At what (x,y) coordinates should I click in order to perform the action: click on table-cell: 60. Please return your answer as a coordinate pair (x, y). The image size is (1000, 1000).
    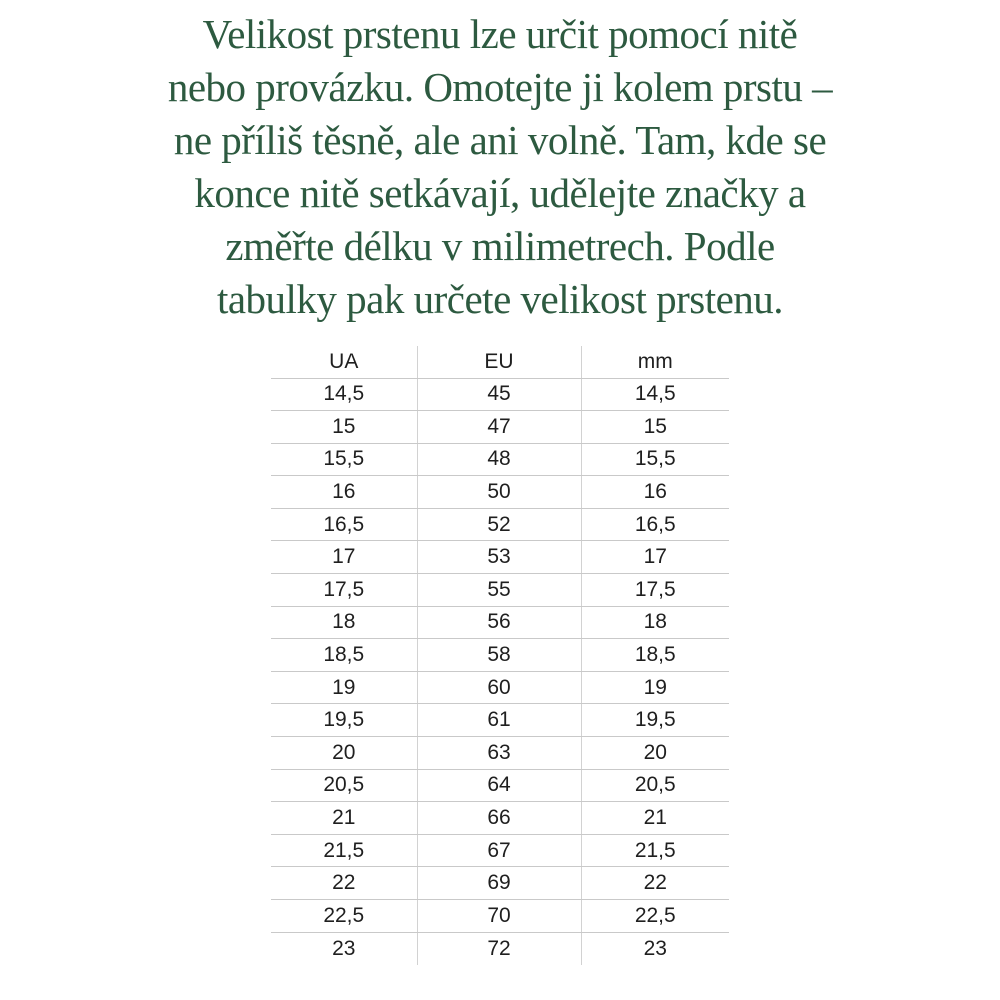
    Looking at the image, I should click on (499, 688).